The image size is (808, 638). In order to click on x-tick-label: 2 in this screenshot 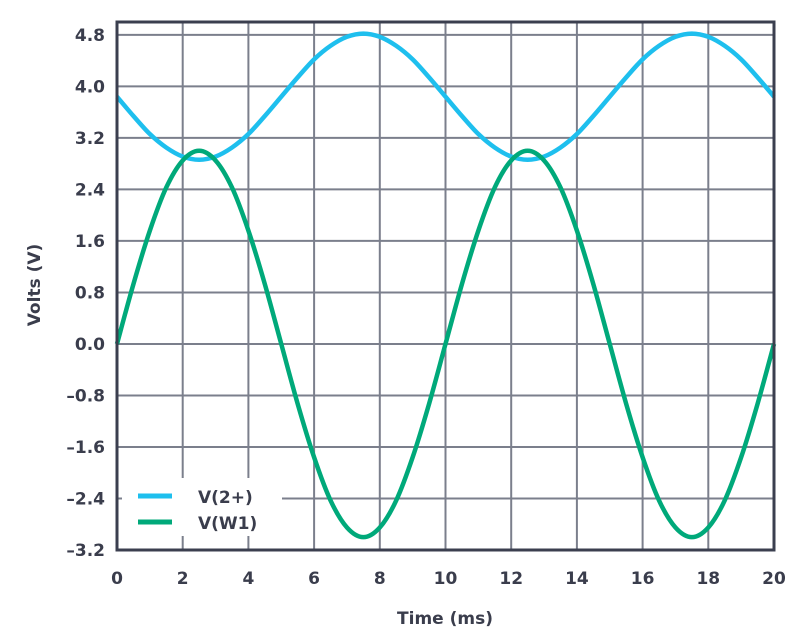, I will do `click(183, 579)`.